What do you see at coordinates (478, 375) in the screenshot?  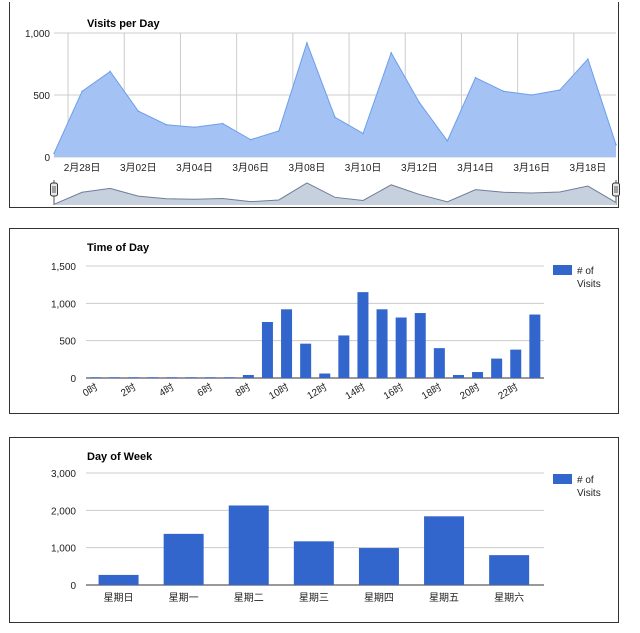 I see `bar-20时` at bounding box center [478, 375].